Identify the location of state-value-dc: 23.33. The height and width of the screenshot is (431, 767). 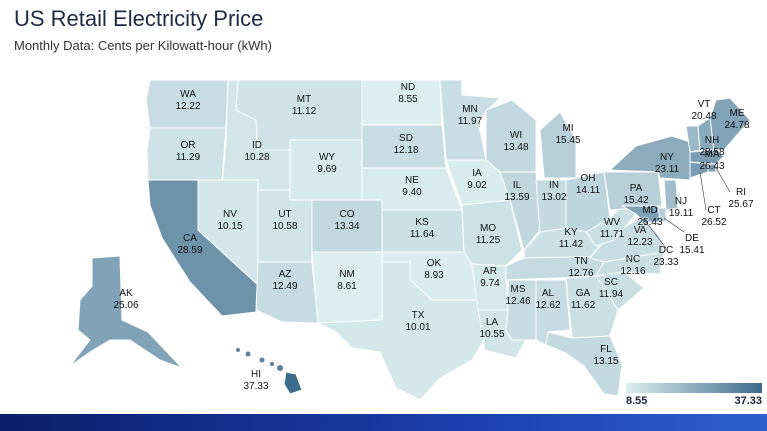
(665, 262).